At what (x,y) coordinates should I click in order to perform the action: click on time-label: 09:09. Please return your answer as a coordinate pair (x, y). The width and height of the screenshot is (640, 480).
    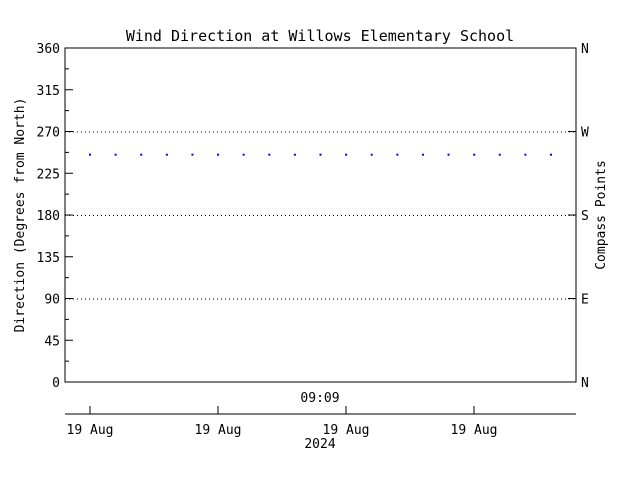
    Looking at the image, I should click on (319, 398).